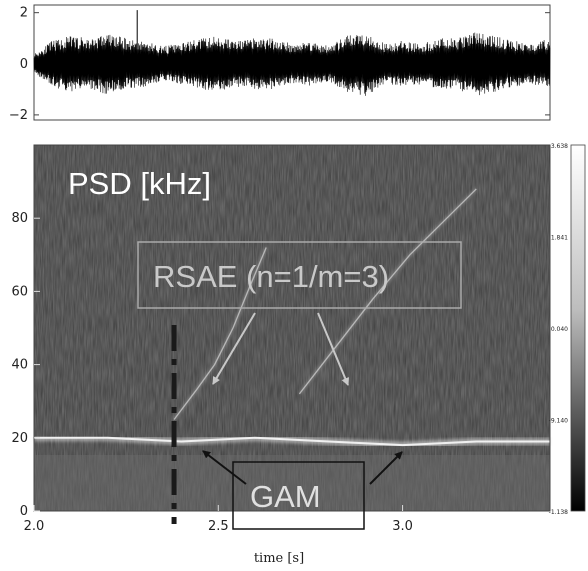 The image size is (588, 571). Describe the element at coordinates (559, 238) in the screenshot. I see `colorbar-tick-label: 1.841` at that location.